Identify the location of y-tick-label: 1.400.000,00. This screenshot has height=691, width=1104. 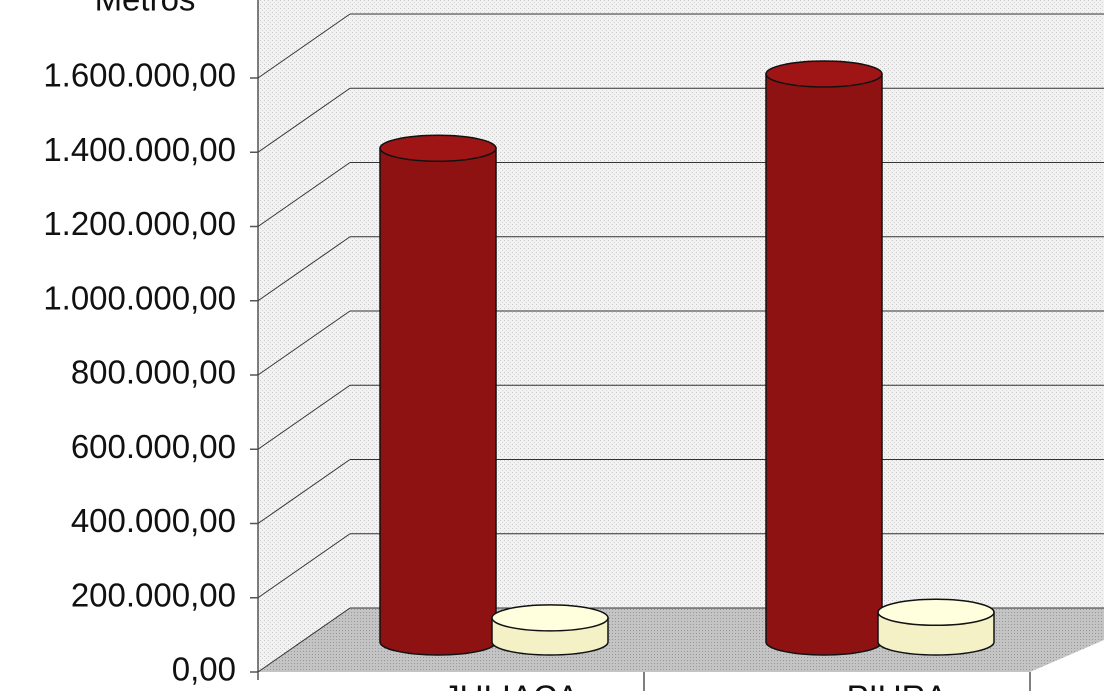
(139, 149).